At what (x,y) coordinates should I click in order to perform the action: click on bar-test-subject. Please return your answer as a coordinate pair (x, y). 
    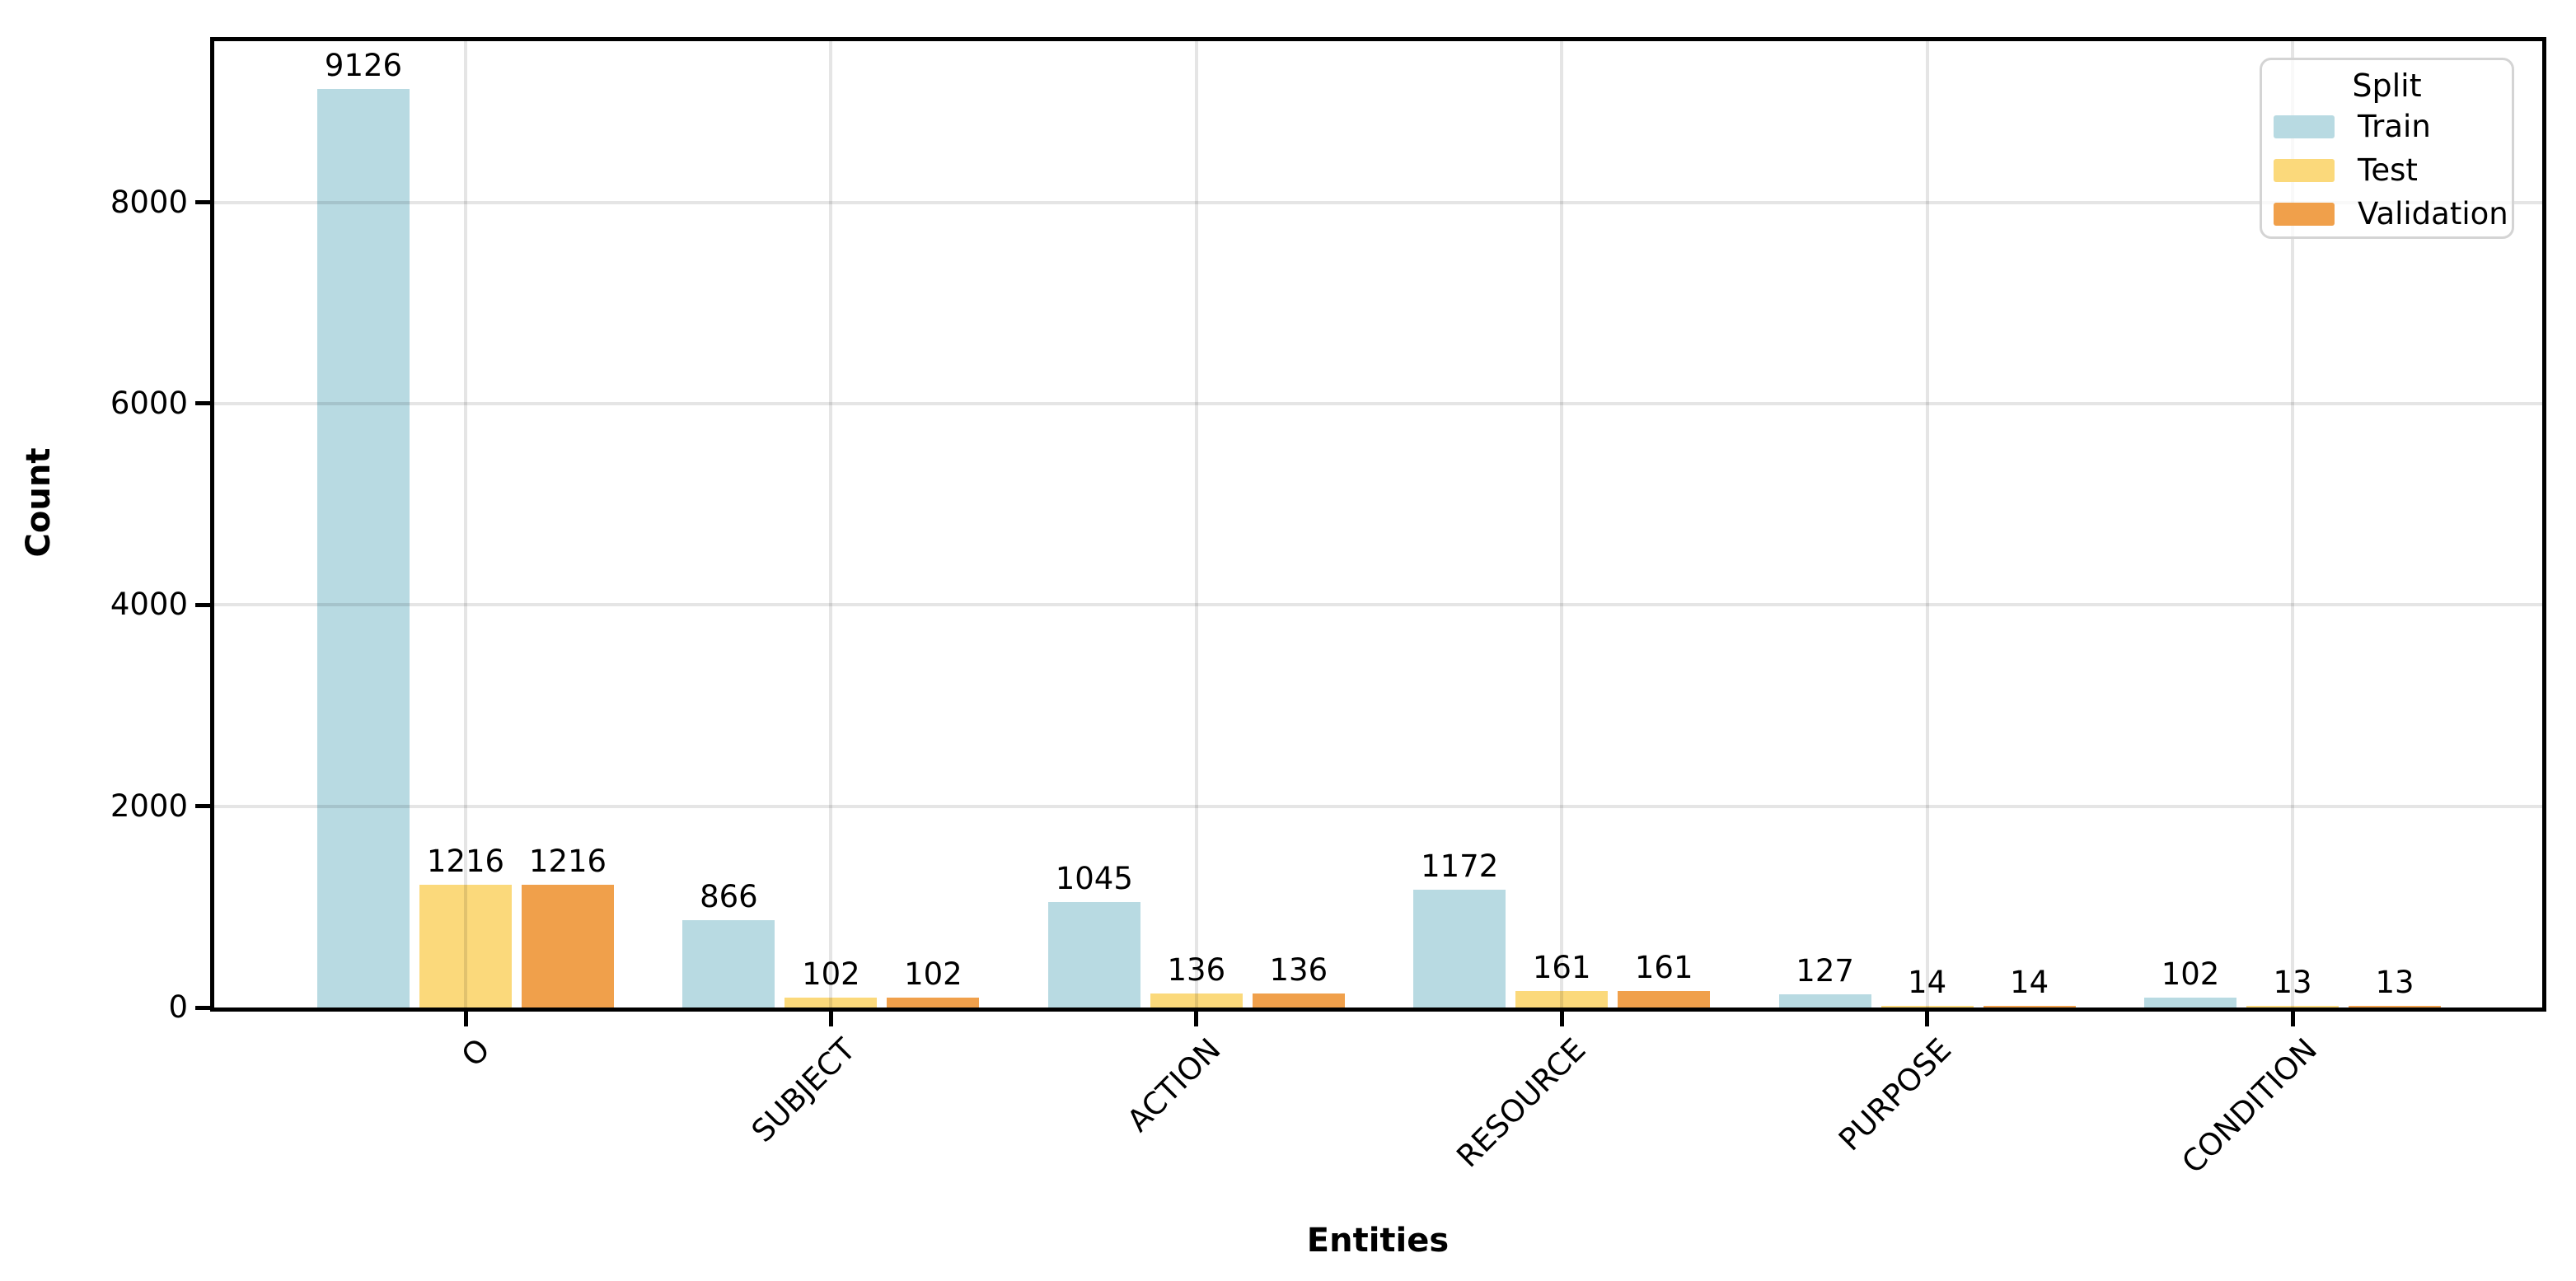
    Looking at the image, I should click on (831, 1003).